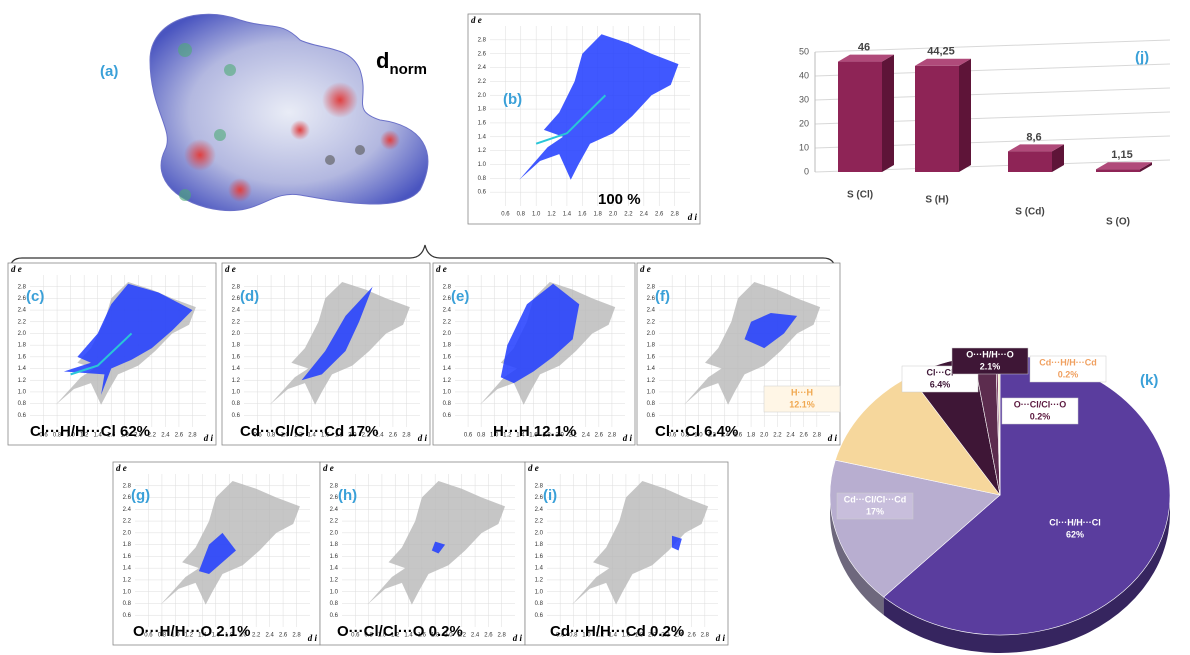 The height and width of the screenshot is (655, 1190). Describe the element at coordinates (447, 357) in the screenshot. I see `y-tick-label: 1.6` at that location.